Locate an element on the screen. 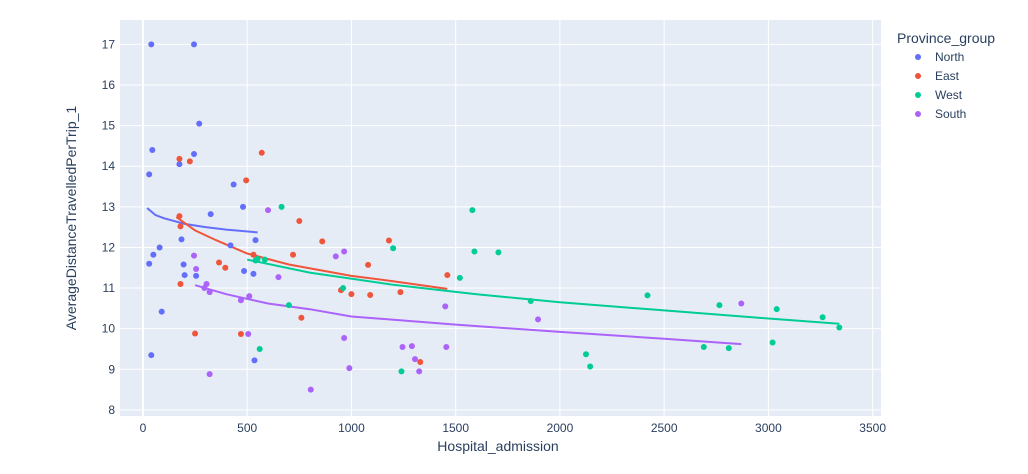 The height and width of the screenshot is (474, 1028). legend-item-east: East is located at coordinates (937, 76).